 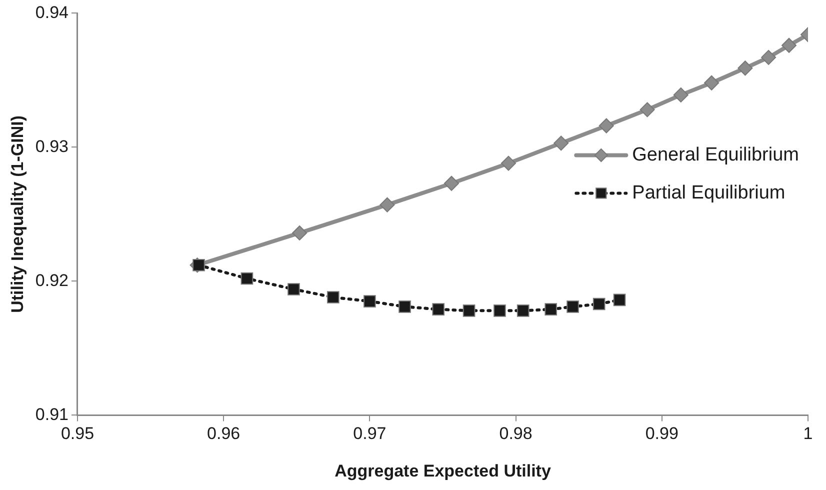 What do you see at coordinates (51, 280) in the screenshot?
I see `y-tick-label: 0.92` at bounding box center [51, 280].